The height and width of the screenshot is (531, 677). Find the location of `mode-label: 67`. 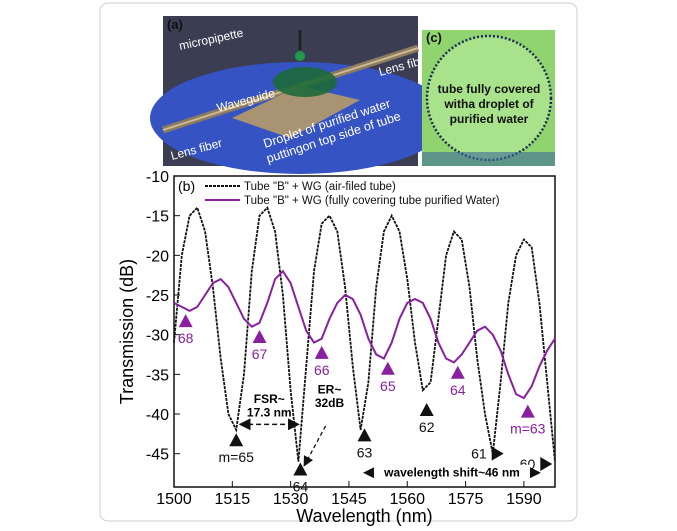

mode-label: 67 is located at coordinates (260, 354).